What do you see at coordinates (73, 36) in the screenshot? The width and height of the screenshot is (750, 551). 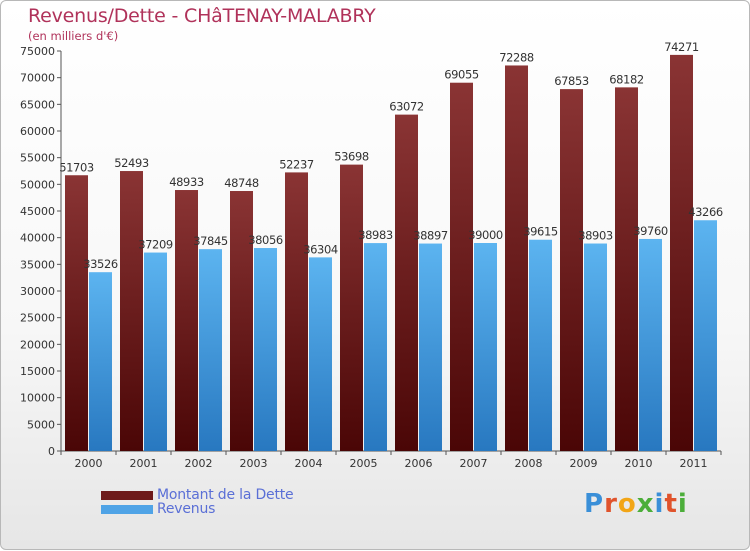 I see `chart-subtitle: (en milliers d'€)` at bounding box center [73, 36].